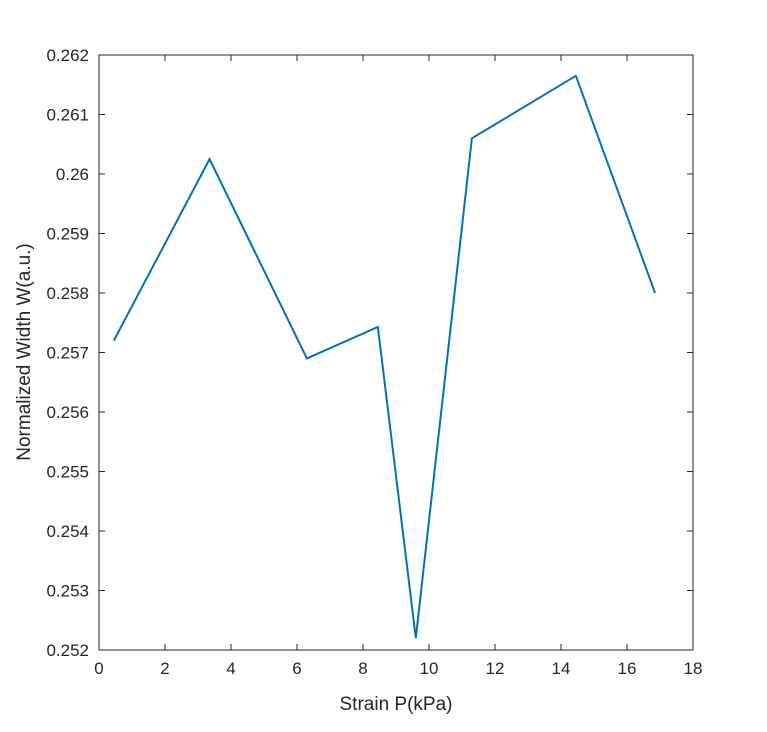 The image size is (767, 732). I want to click on y-tick-label: 0.254, so click(67, 531).